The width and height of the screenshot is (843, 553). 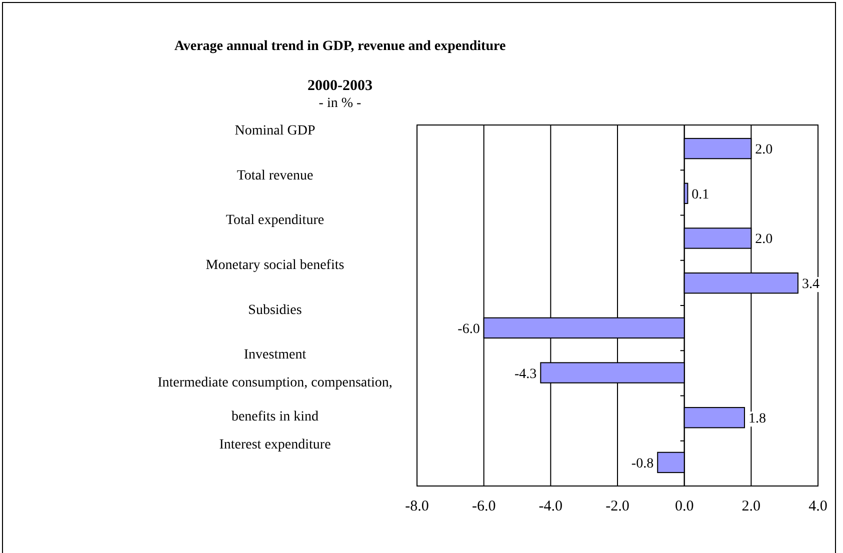 I want to click on y-tick-label: Nominal GDP, so click(x=275, y=130).